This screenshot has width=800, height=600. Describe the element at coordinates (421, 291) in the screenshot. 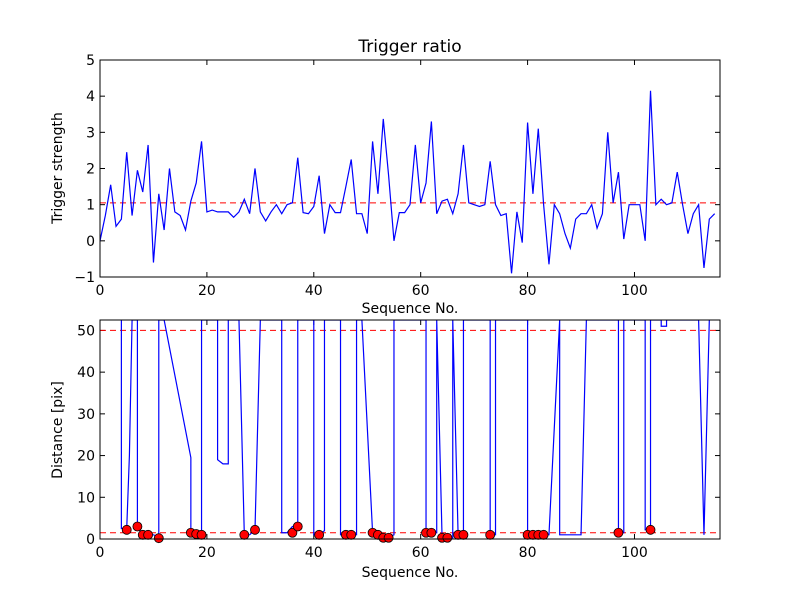

I see `top-chart-xtick-label: 60` at that location.